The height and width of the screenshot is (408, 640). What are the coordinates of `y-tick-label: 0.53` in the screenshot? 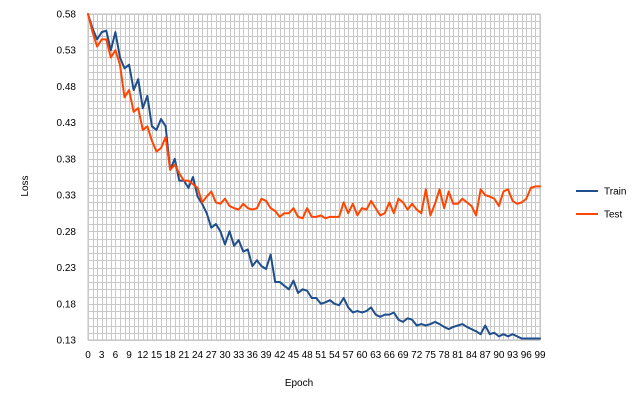 It's located at (67, 51).